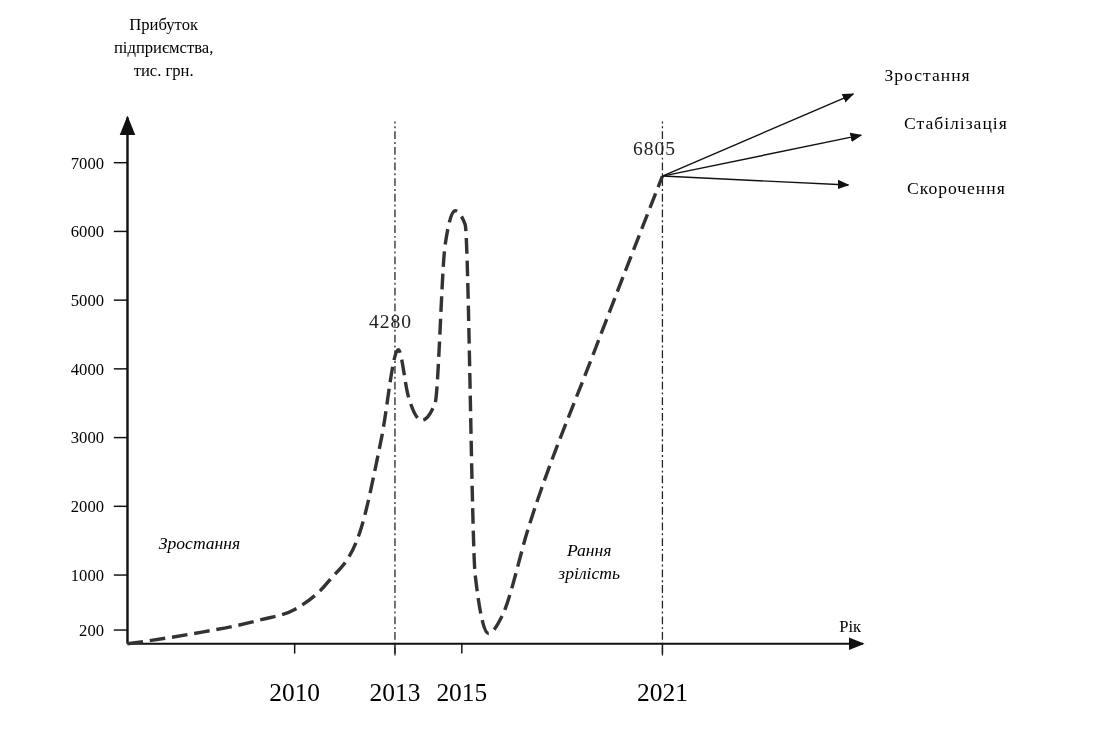 The image size is (1103, 731). Describe the element at coordinates (462, 692) in the screenshot. I see `x-tick-label: 2015` at that location.